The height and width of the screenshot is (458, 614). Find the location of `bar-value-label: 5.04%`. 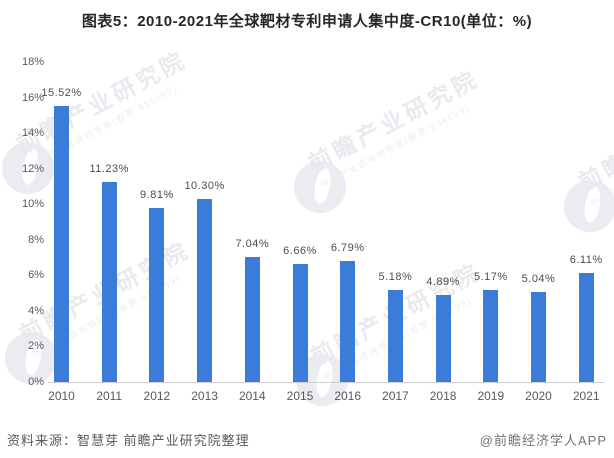

bar-value-label: 5.04% is located at coordinates (538, 279).